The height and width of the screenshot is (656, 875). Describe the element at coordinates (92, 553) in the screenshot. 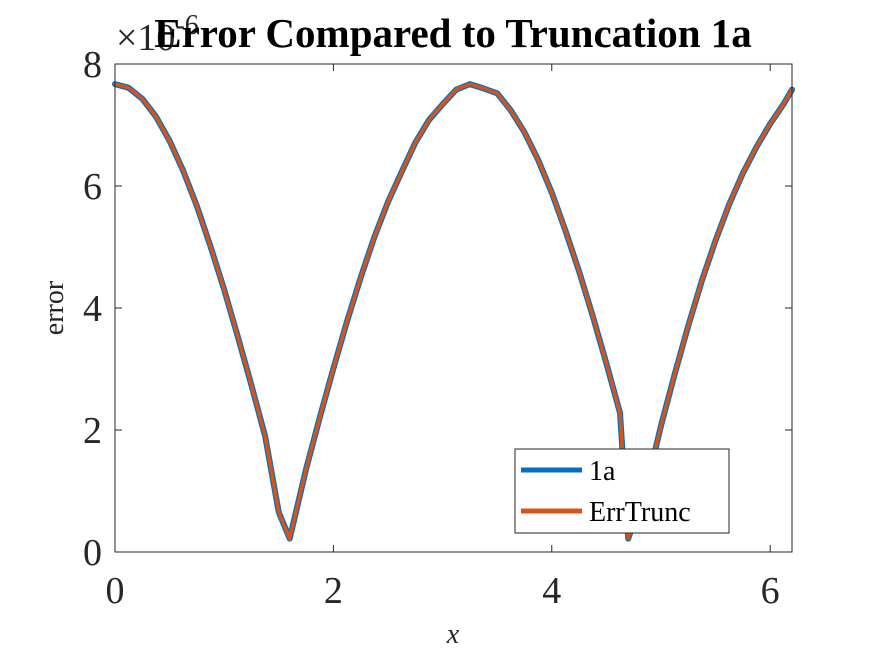

I see `y-tick-label: 0` at that location.